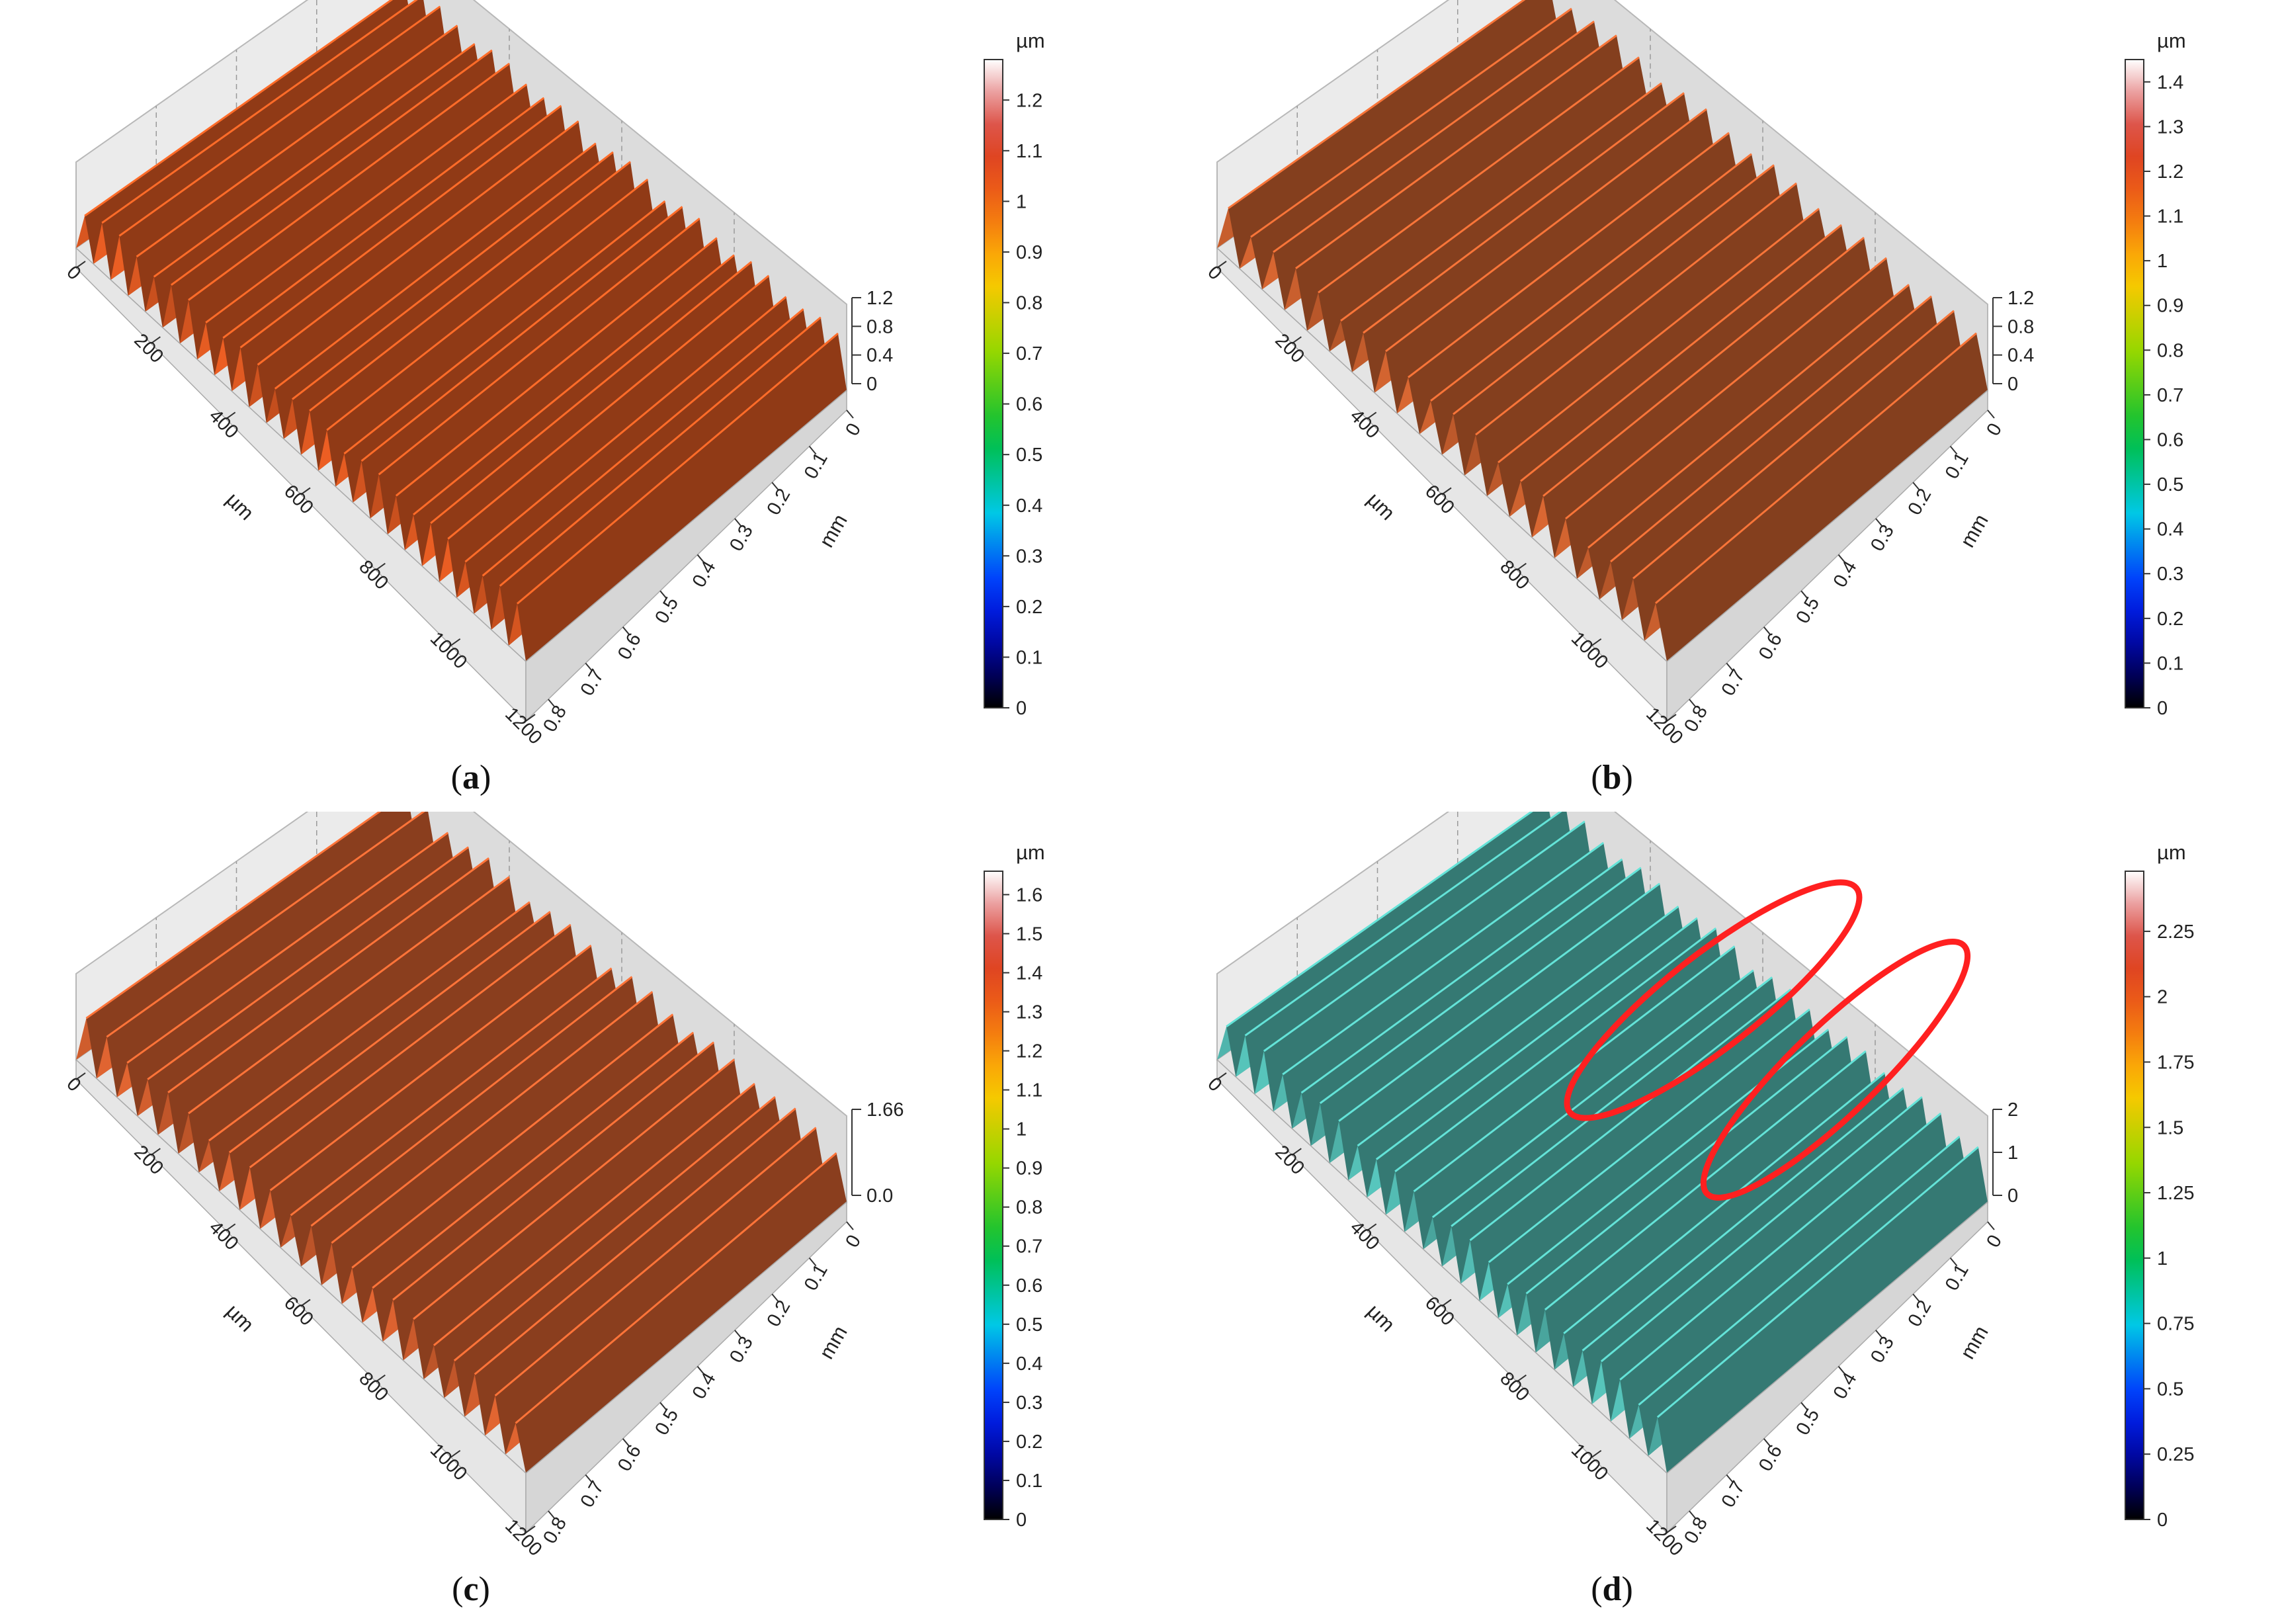 Image resolution: width=2282 pixels, height=1624 pixels. I want to click on colorbar-tick-label: 1.2, so click(1029, 100).